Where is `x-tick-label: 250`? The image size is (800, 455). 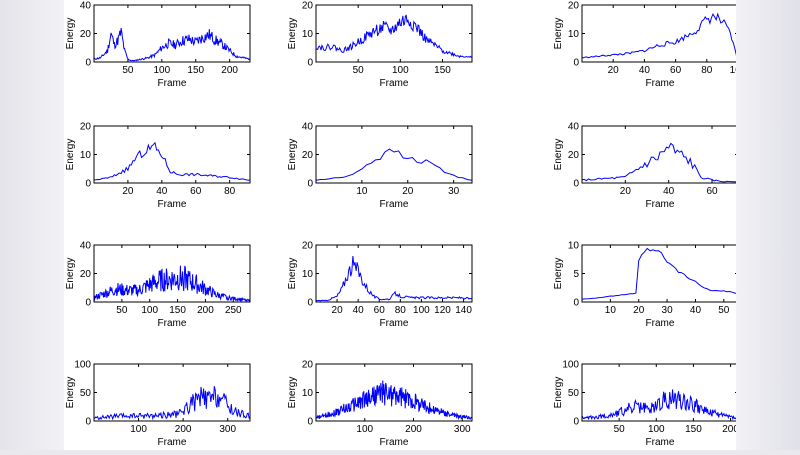
x-tick-label: 250 is located at coordinates (233, 310).